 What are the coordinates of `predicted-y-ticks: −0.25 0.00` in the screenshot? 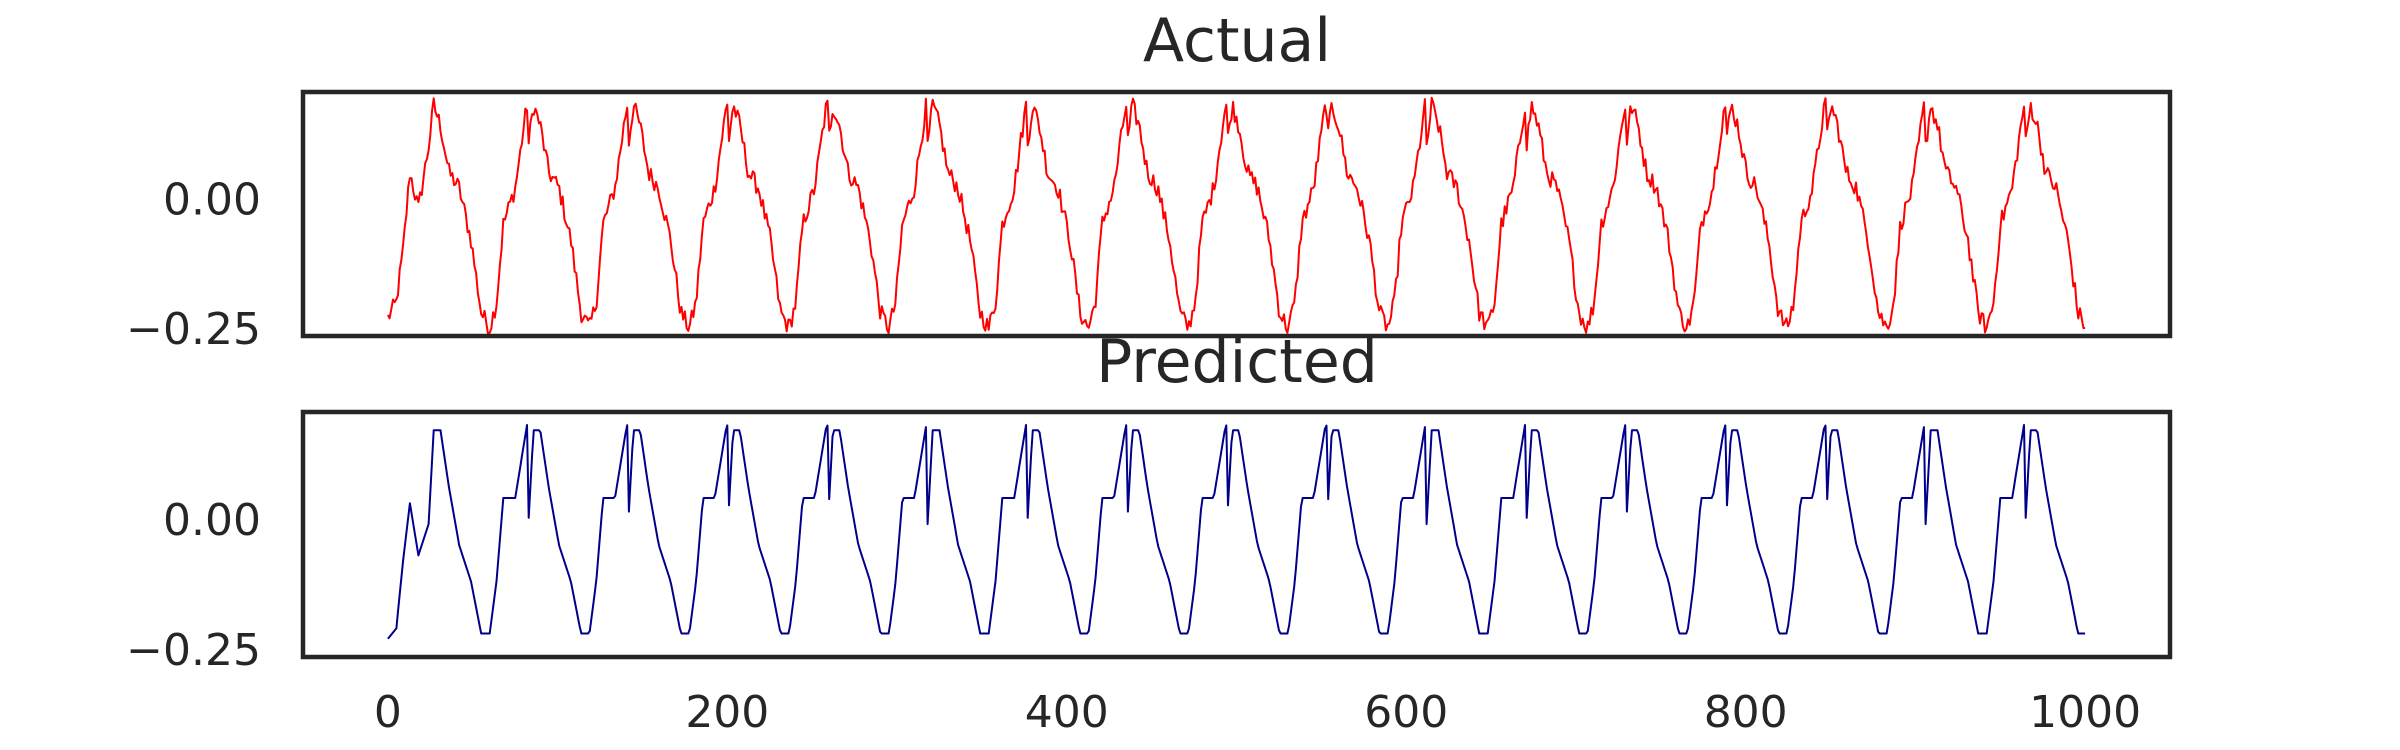 It's located at (193, 585).